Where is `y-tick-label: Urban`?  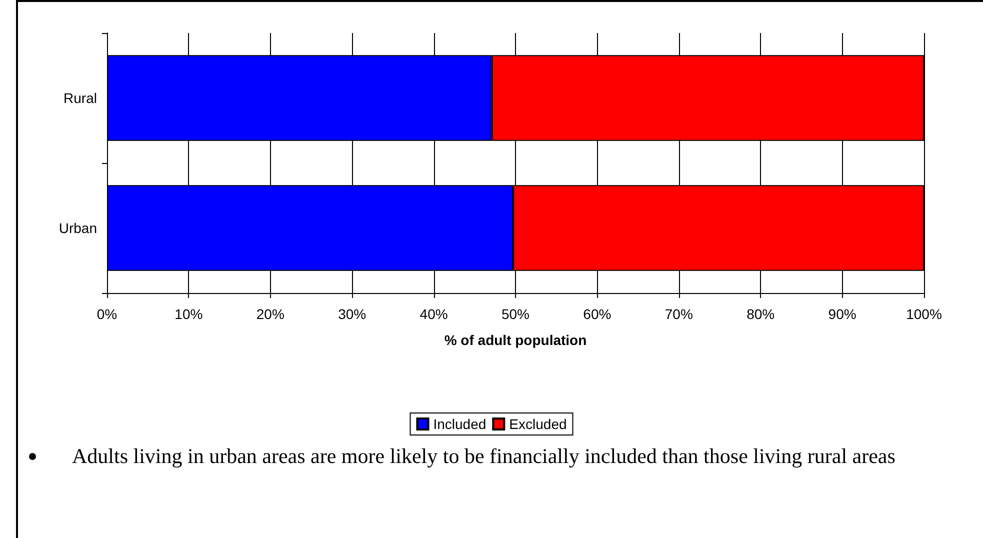 y-tick-label: Urban is located at coordinates (77, 228).